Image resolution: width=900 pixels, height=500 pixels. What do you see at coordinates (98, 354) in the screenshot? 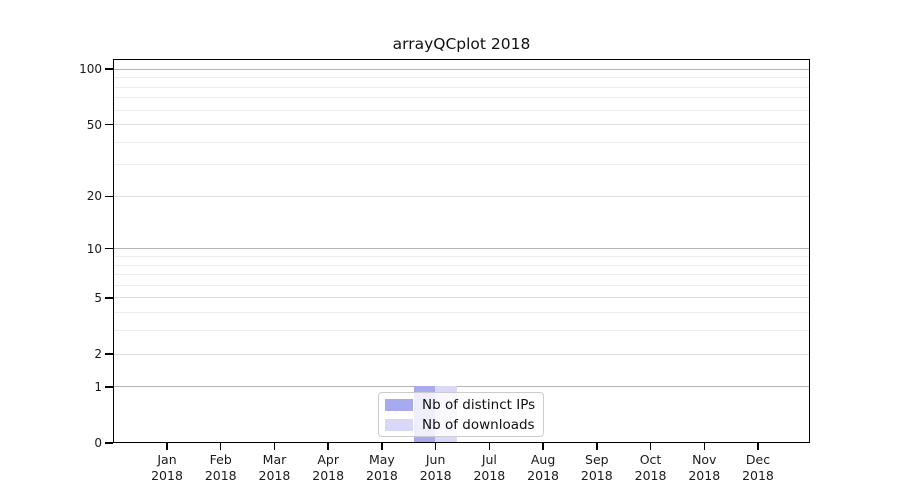
I see `y-tick-label: 2` at bounding box center [98, 354].